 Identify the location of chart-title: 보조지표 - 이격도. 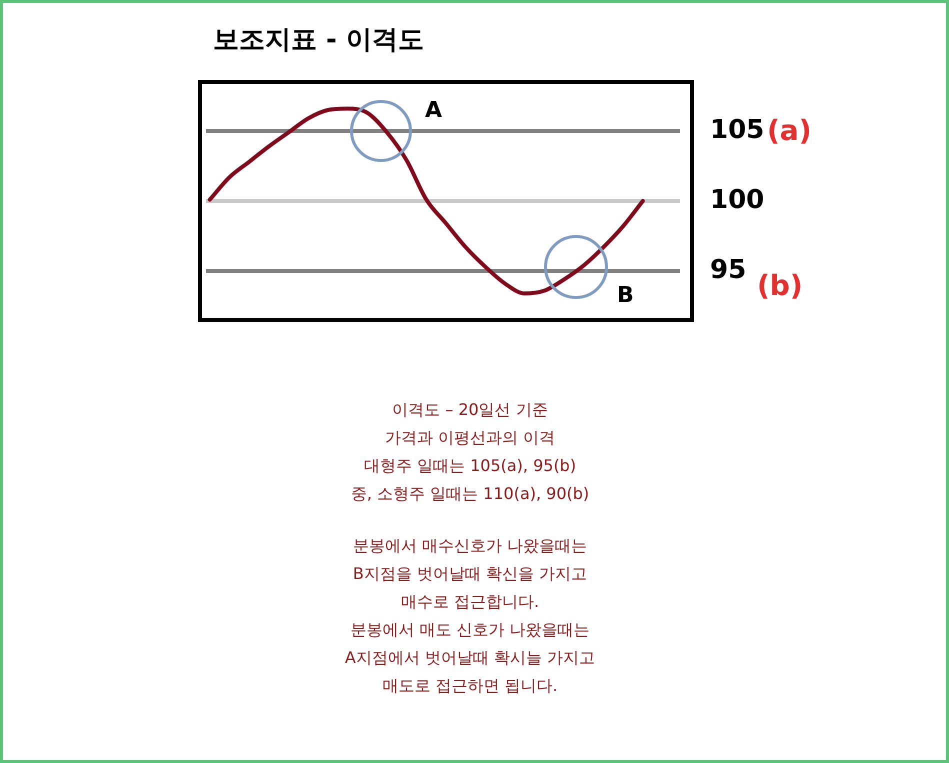
(318, 40).